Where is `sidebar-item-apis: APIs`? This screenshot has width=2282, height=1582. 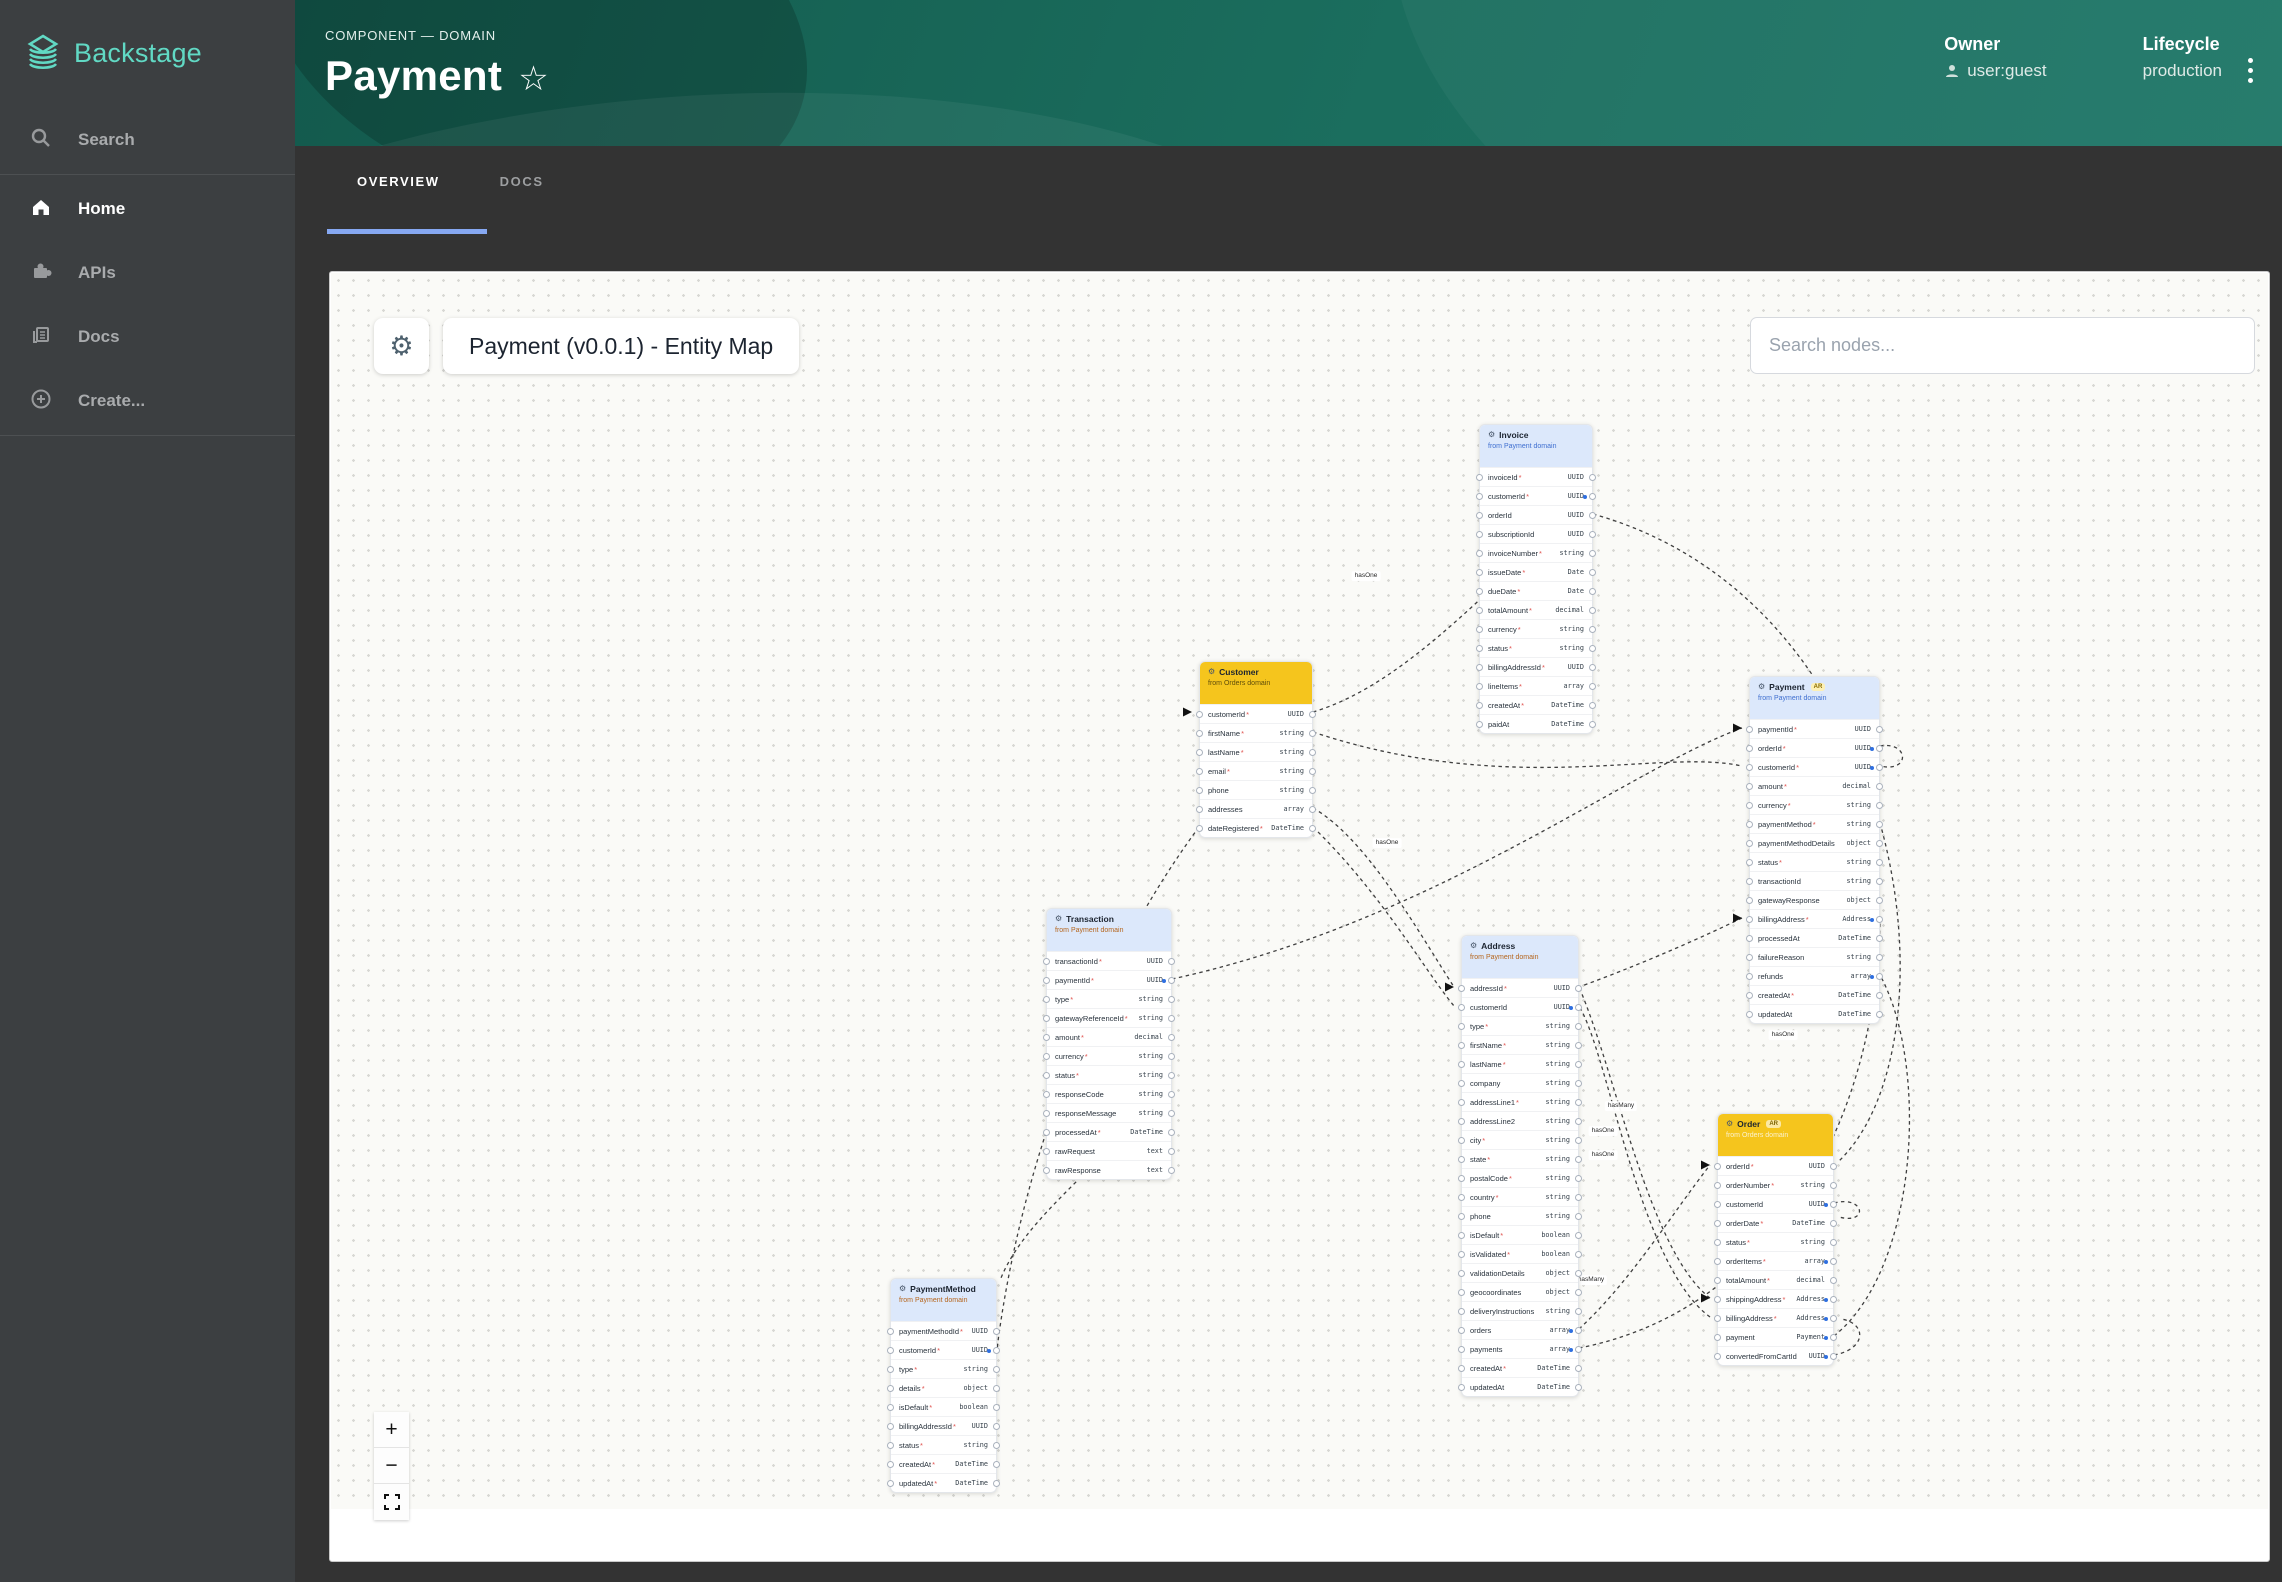
sidebar-item-apis: APIs is located at coordinates (147, 273).